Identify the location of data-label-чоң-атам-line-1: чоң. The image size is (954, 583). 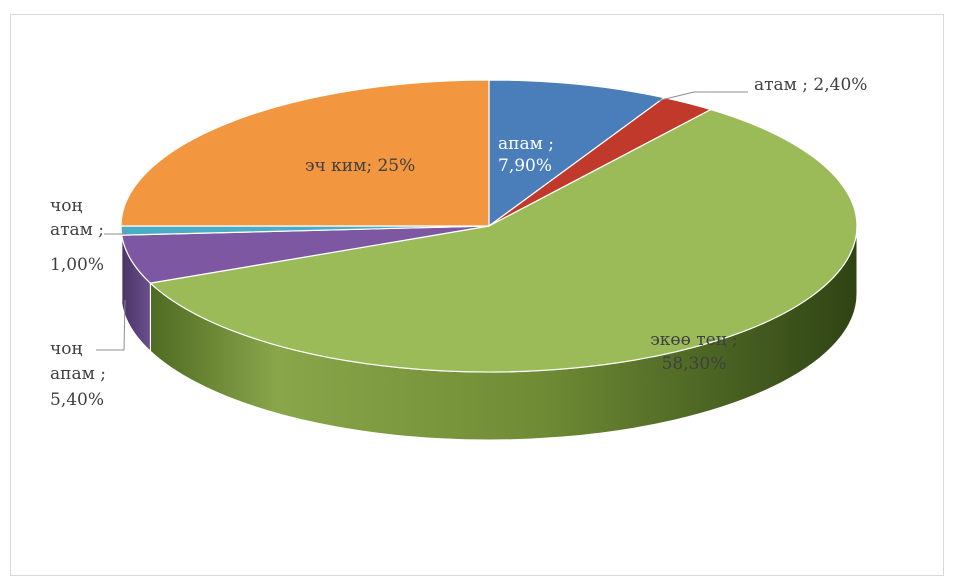
(66, 206).